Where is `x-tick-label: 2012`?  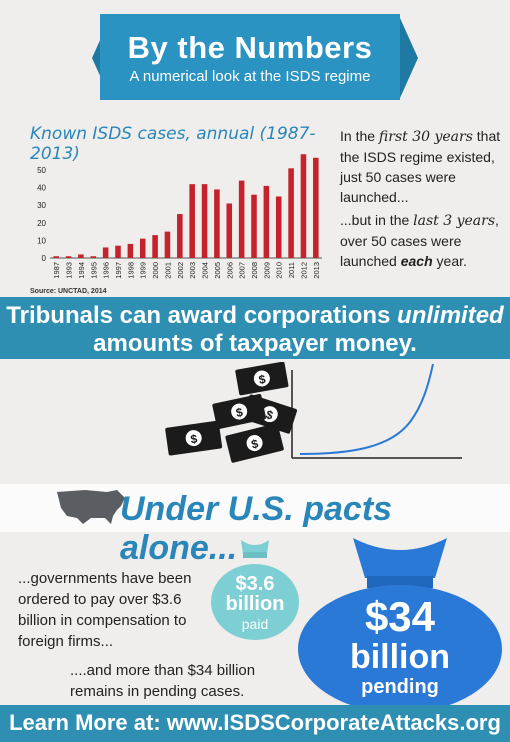 x-tick-label: 2012 is located at coordinates (303, 270).